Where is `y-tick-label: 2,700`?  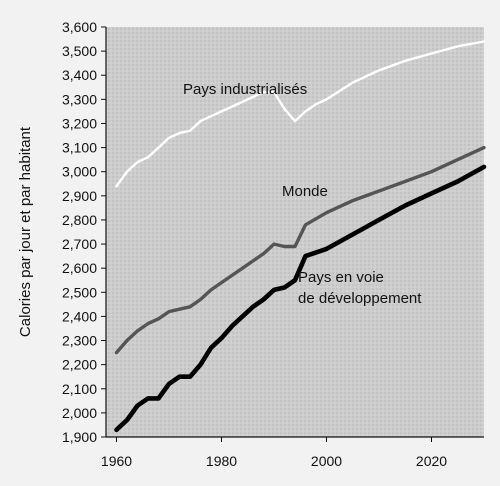 y-tick-label: 2,700 is located at coordinates (79, 244).